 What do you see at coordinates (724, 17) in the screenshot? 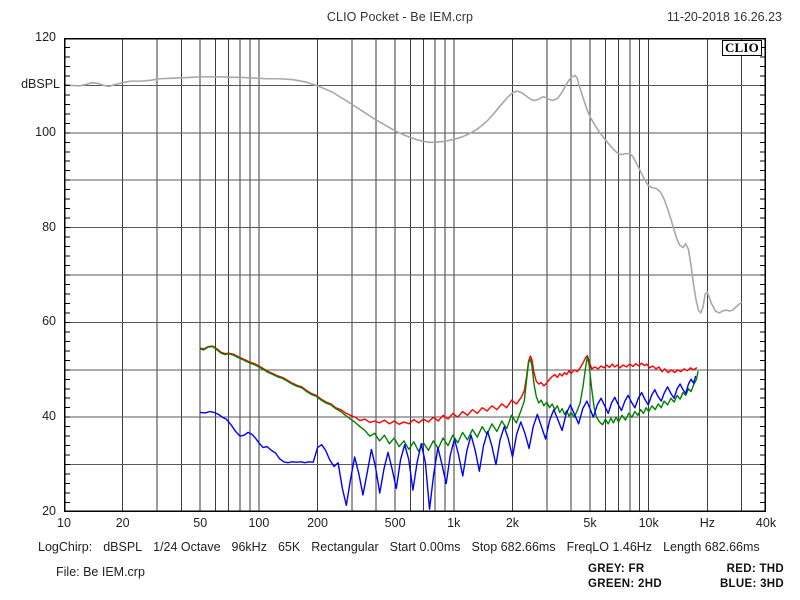
I see `measurement-timestamp: 11-20-2018 16.26.23` at bounding box center [724, 17].